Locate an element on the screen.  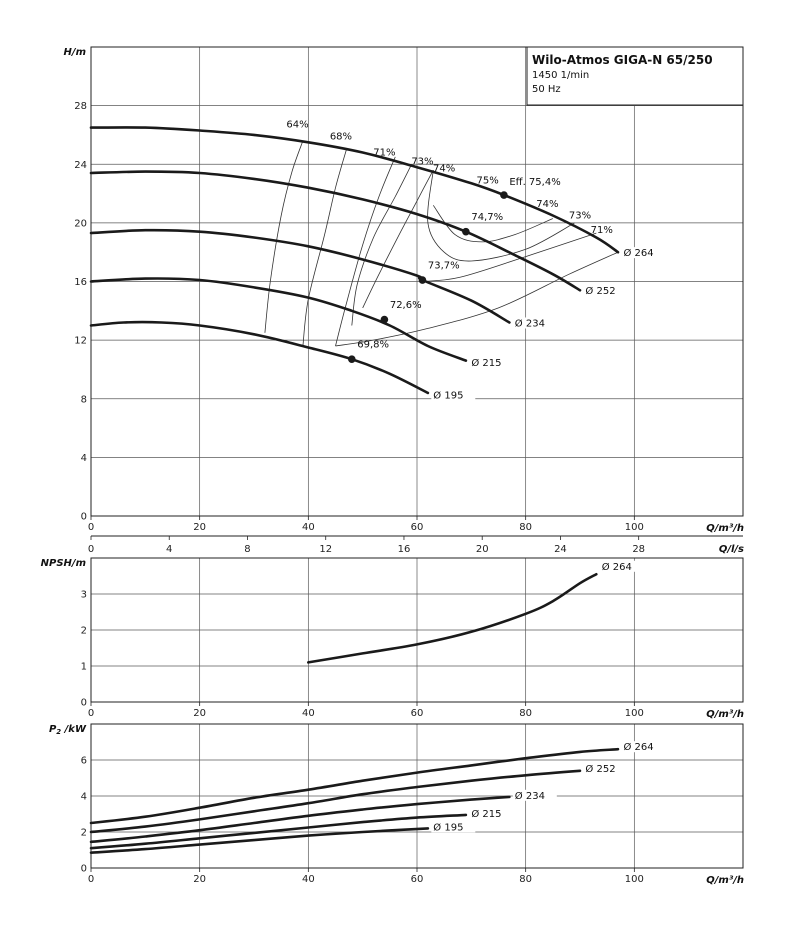
bep-label: 73,7% is located at coordinates (444, 265).